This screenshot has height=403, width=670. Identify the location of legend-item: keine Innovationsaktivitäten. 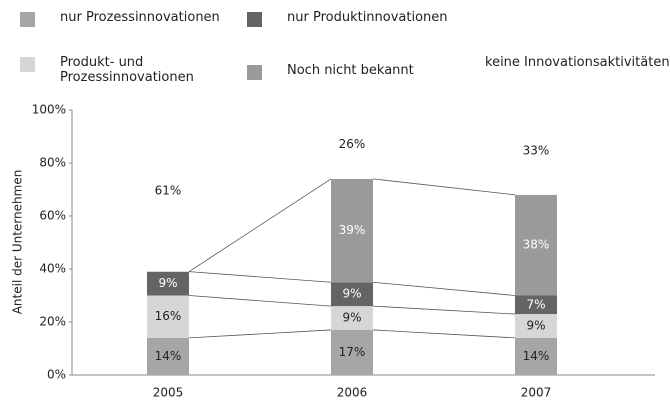
(557, 62).